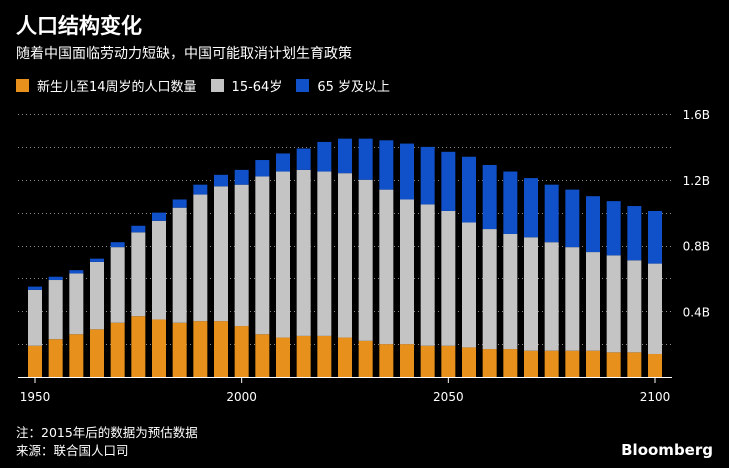  Describe the element at coordinates (407, 171) in the screenshot. I see `bar-segment-elderly-2040` at that location.